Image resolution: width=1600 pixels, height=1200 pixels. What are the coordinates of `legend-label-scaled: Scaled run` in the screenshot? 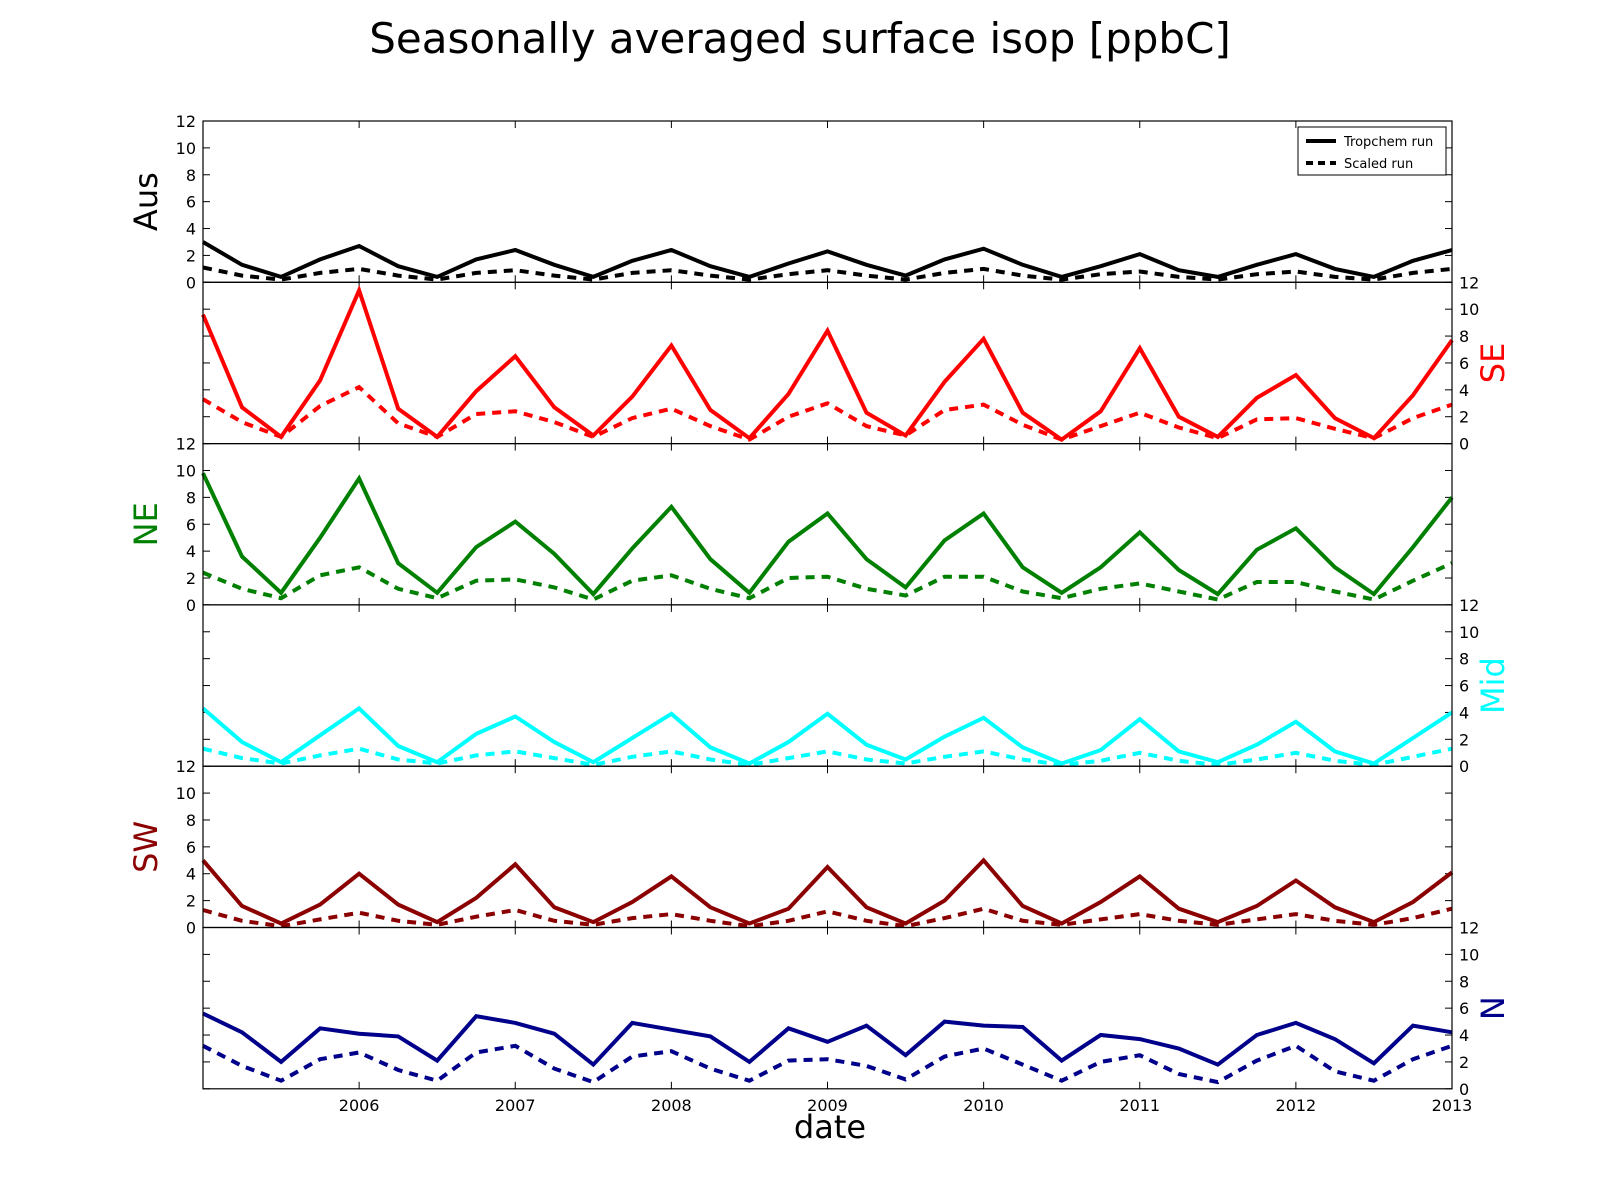 It's located at (1378, 164).